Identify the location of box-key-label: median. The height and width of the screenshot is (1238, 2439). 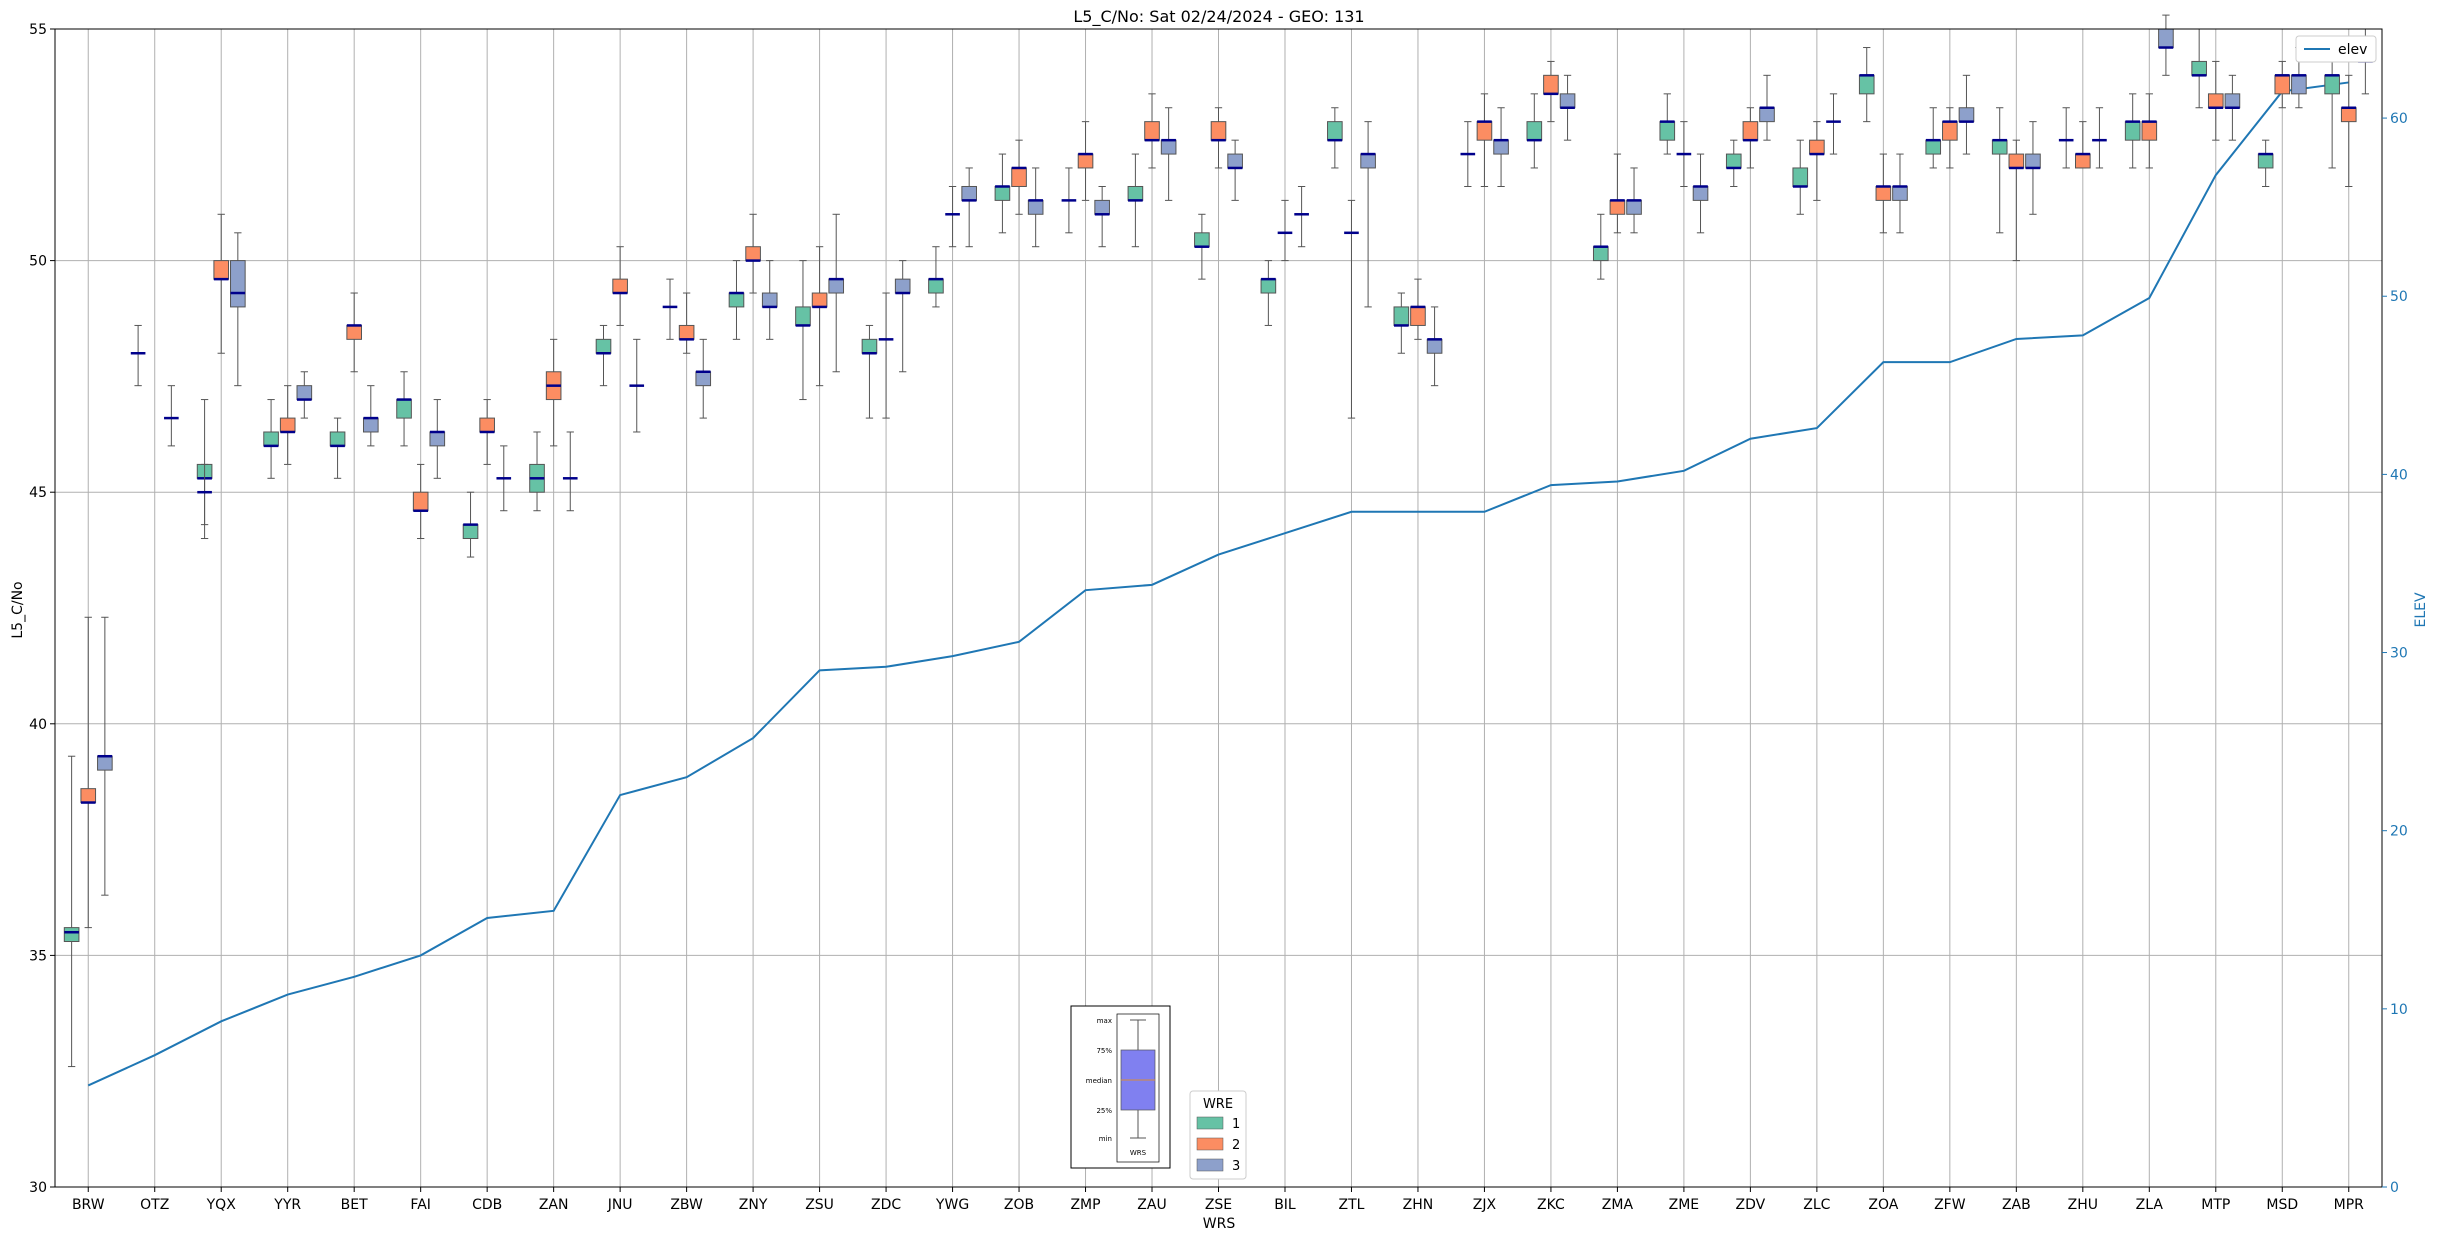
(1099, 1081).